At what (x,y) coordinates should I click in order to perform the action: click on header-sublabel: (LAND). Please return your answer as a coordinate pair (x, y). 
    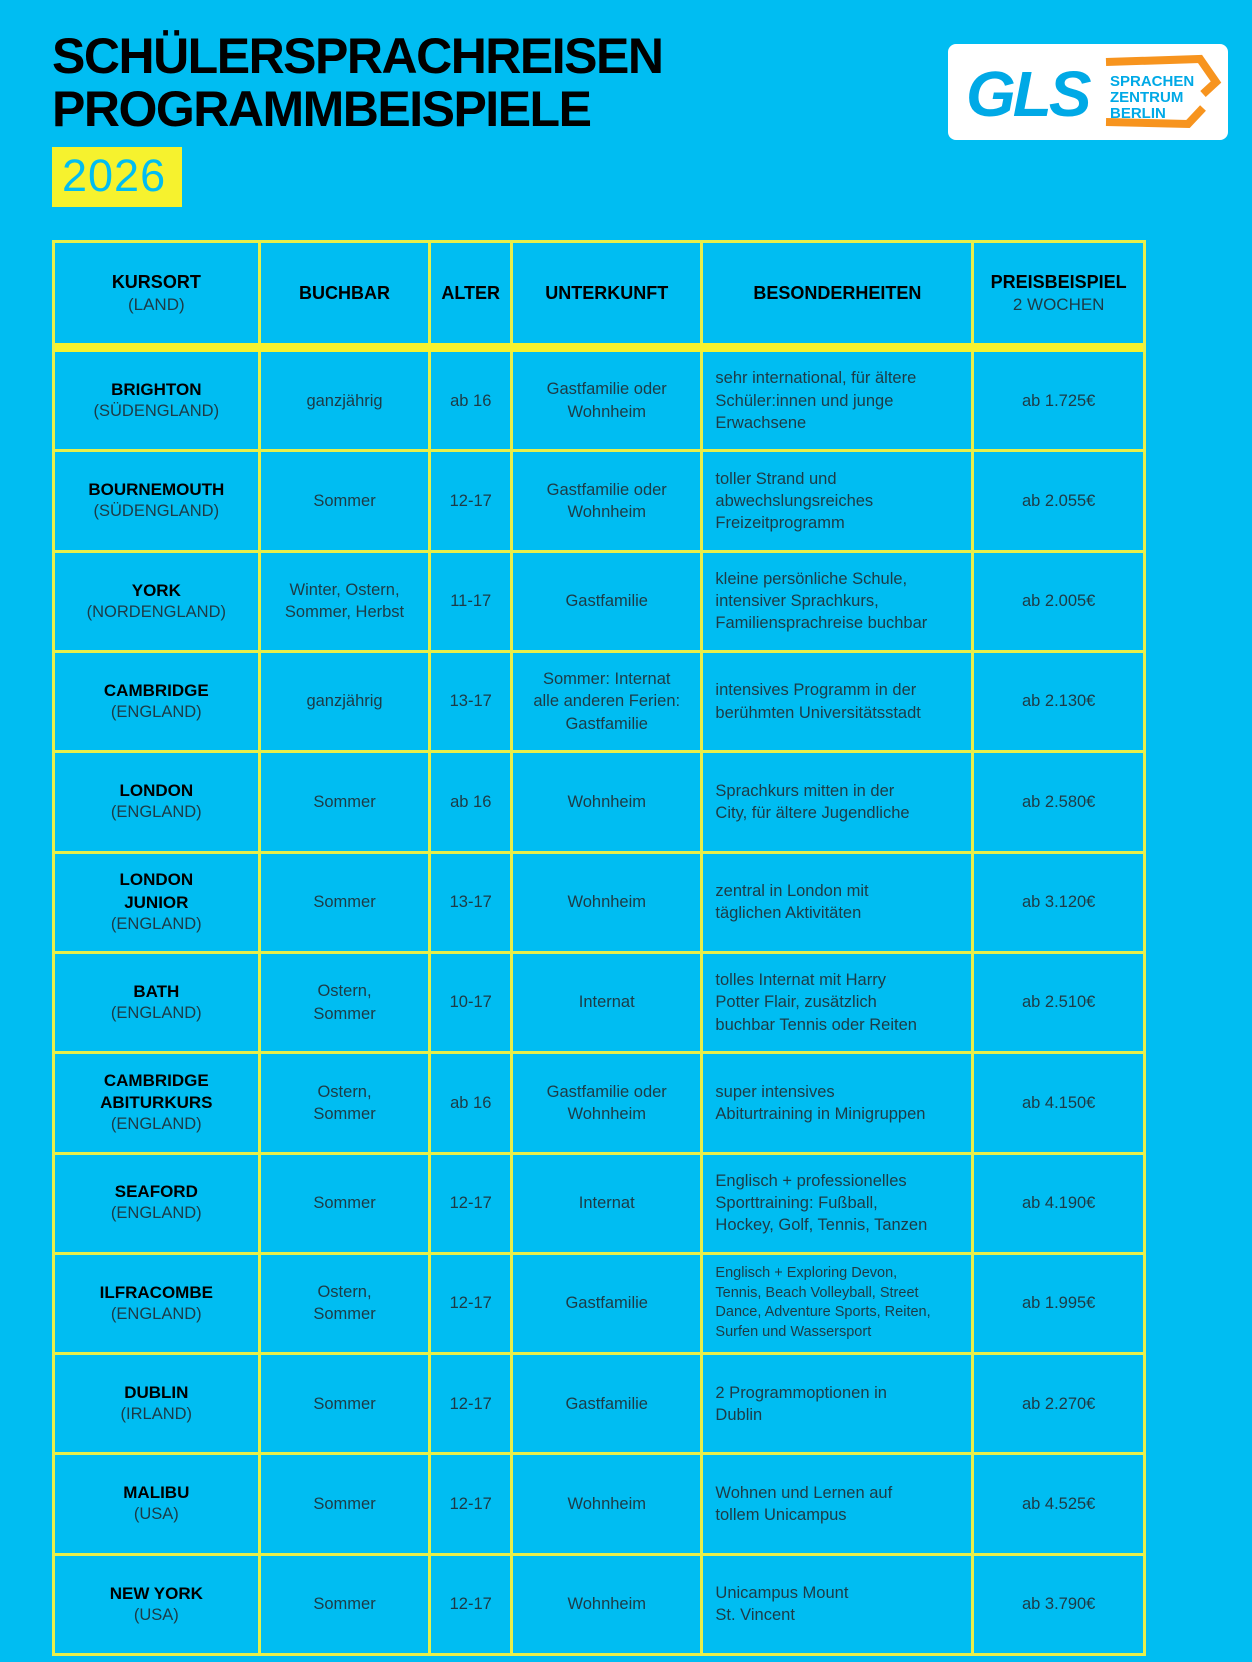
    Looking at the image, I should click on (156, 304).